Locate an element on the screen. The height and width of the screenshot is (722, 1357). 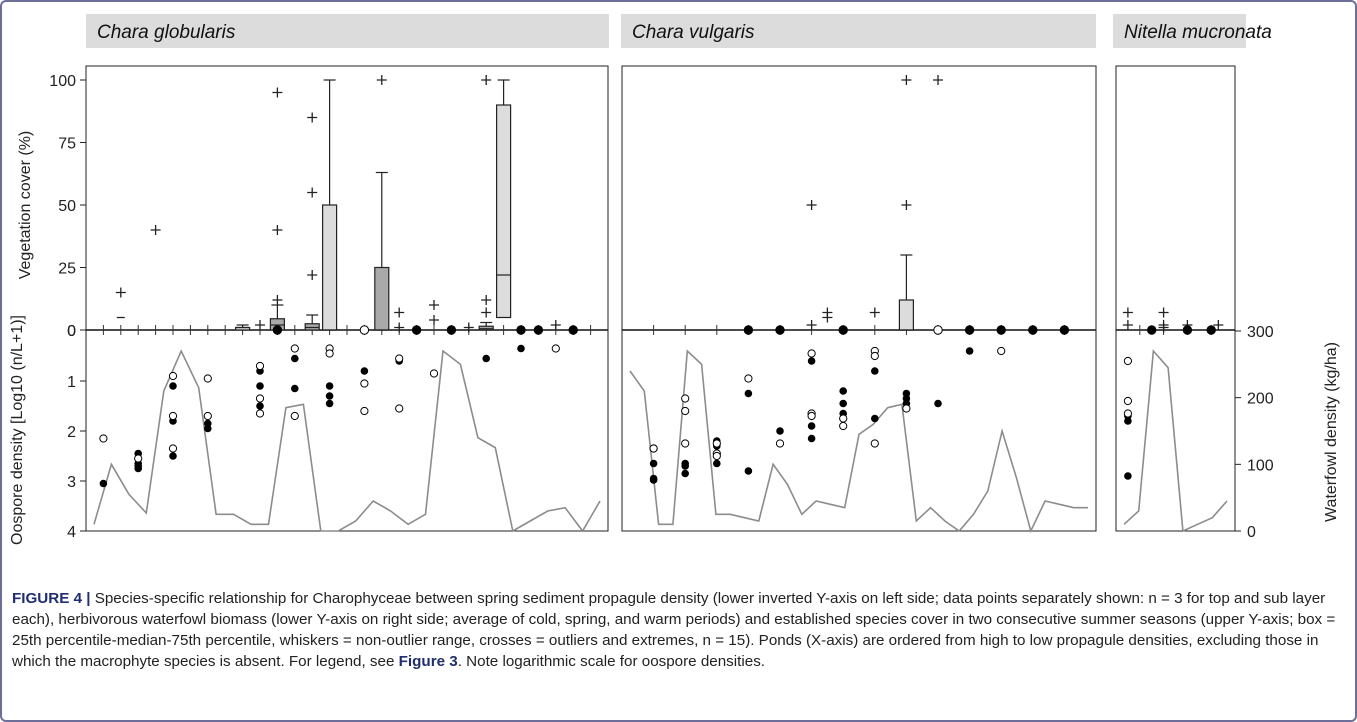
y-tick-label-bottom: 4 is located at coordinates (71, 532).